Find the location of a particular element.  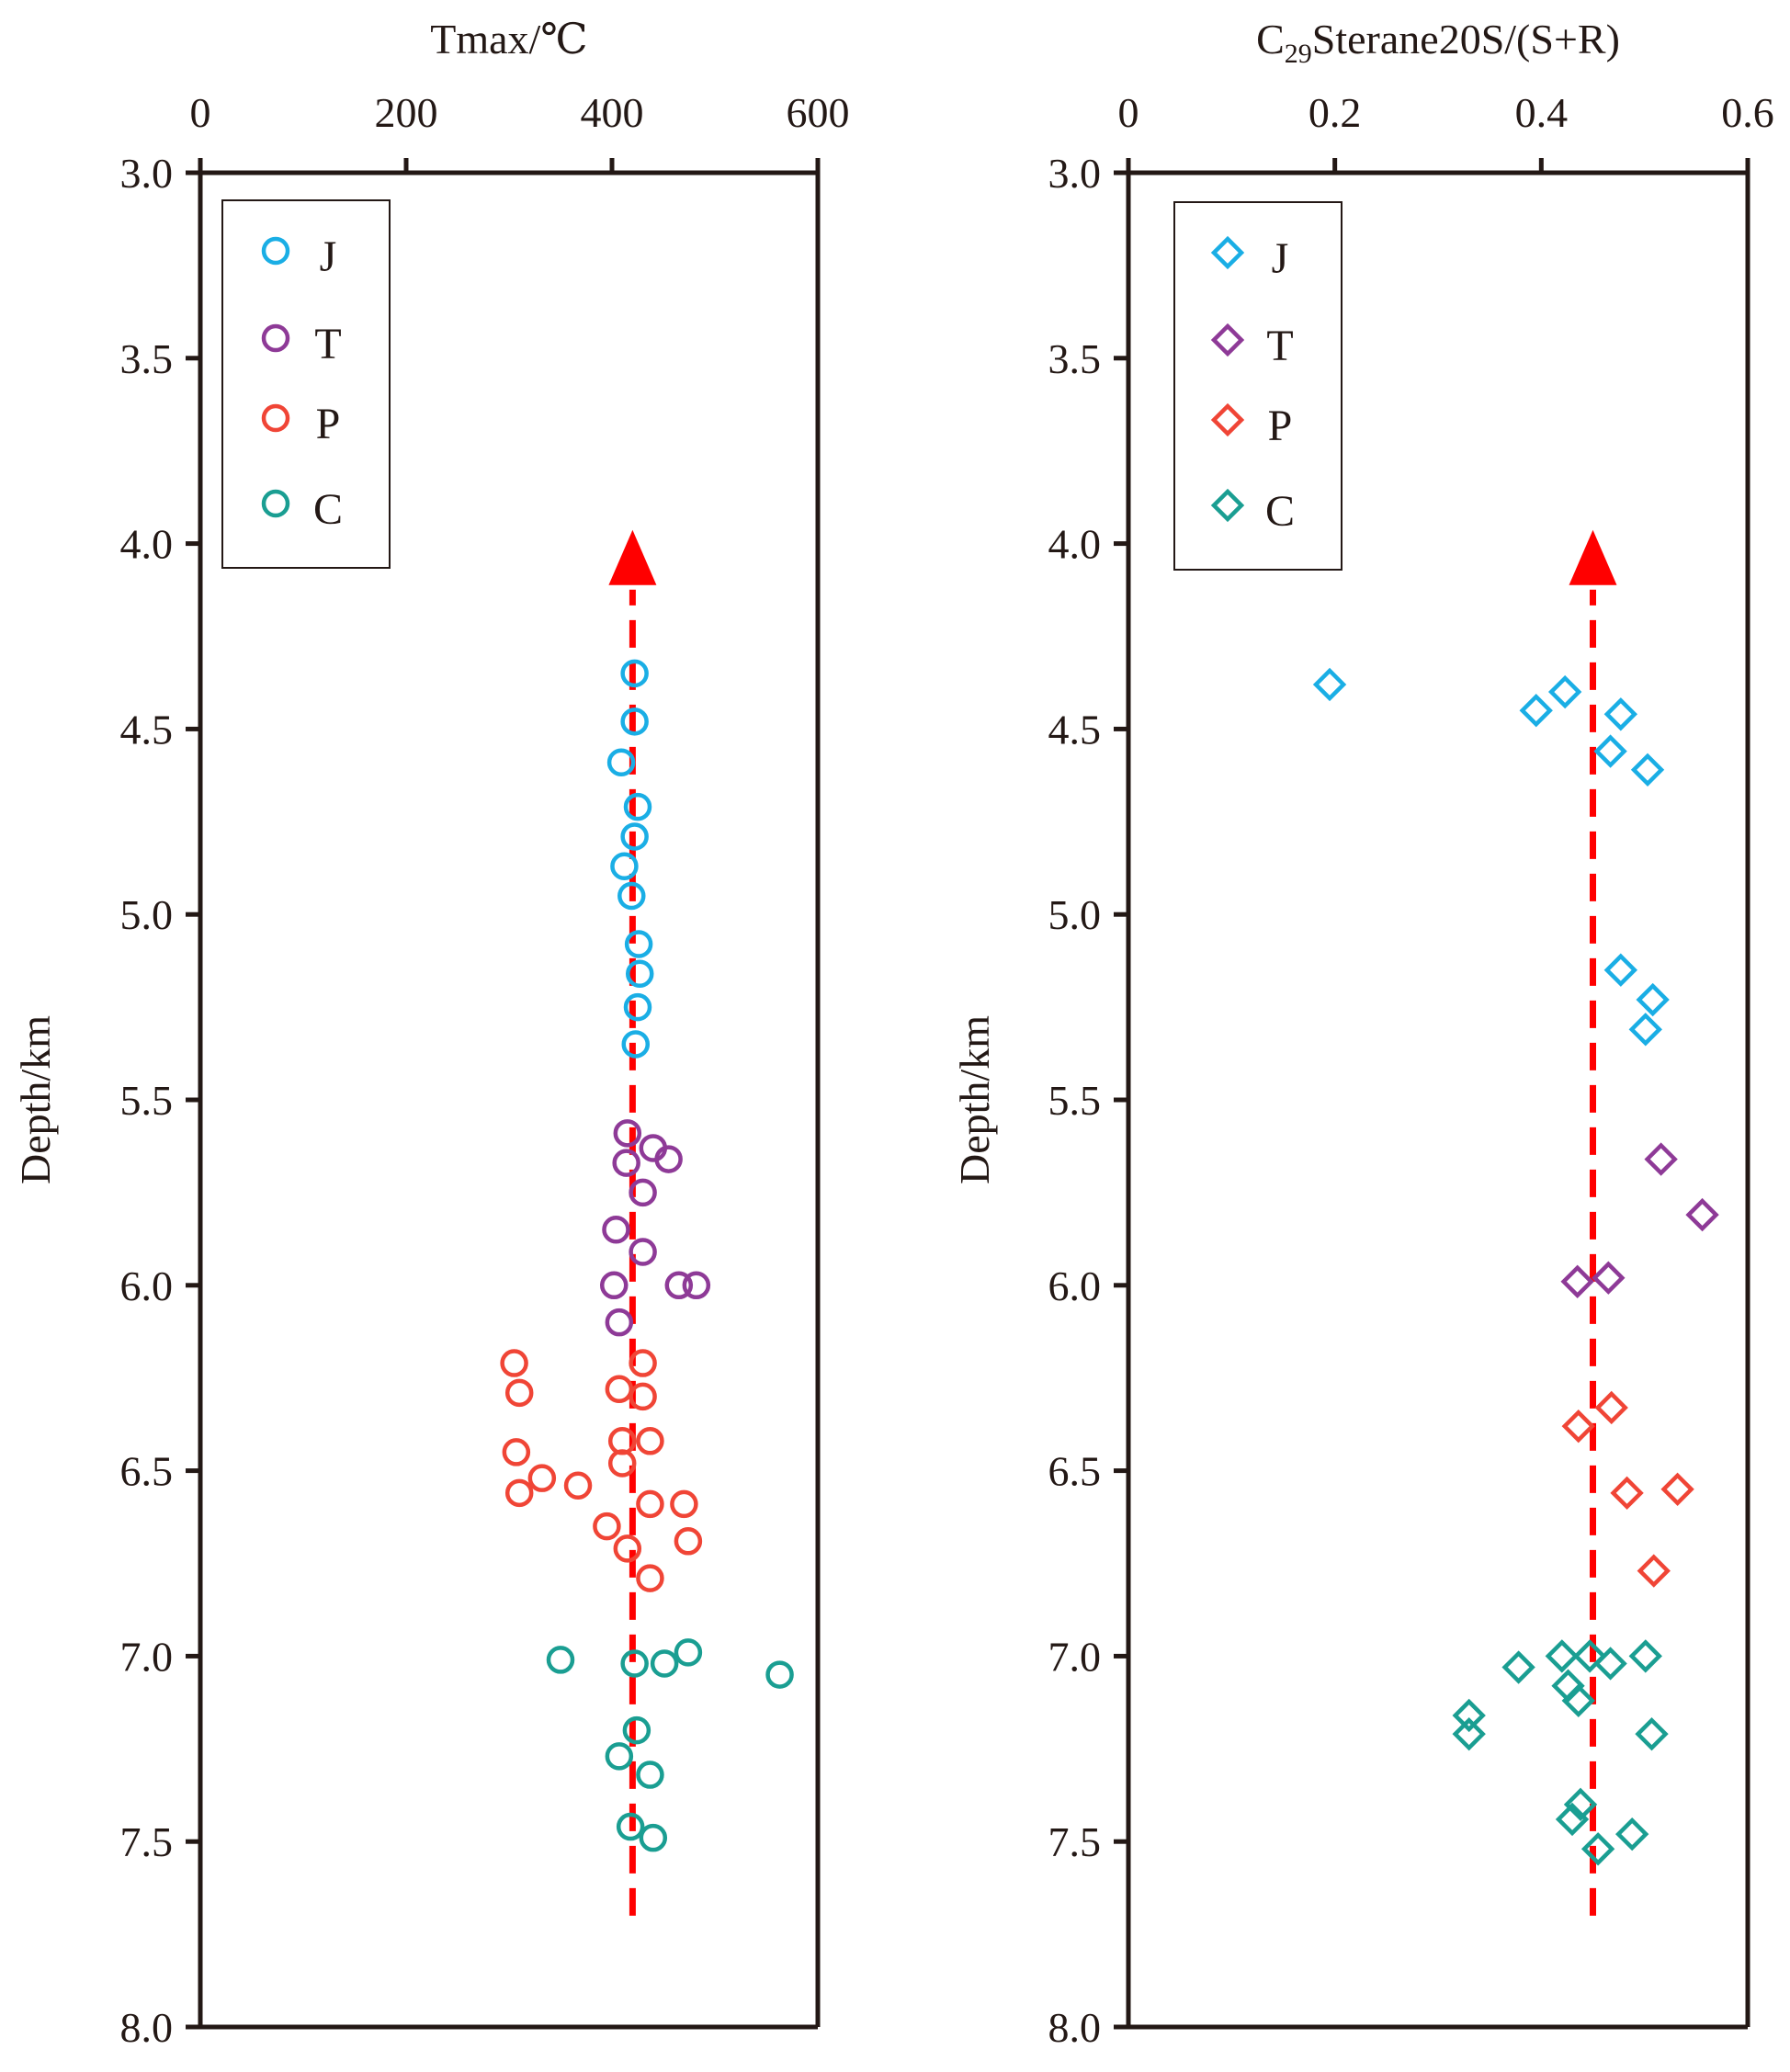

tmax-legend-label-t: T is located at coordinates (327, 344).